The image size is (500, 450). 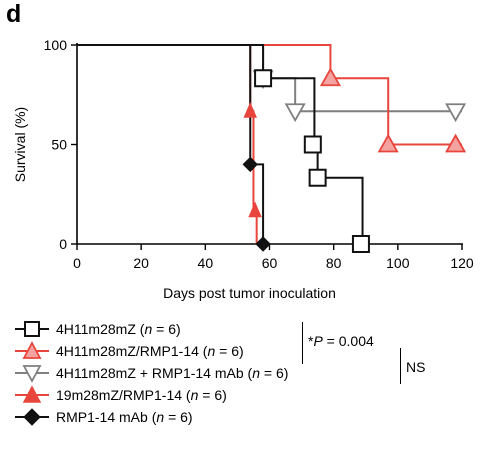 I want to click on legend-item-rmp1-14-mab: RMP1-14 mAb (n = 6), so click(x=103, y=417).